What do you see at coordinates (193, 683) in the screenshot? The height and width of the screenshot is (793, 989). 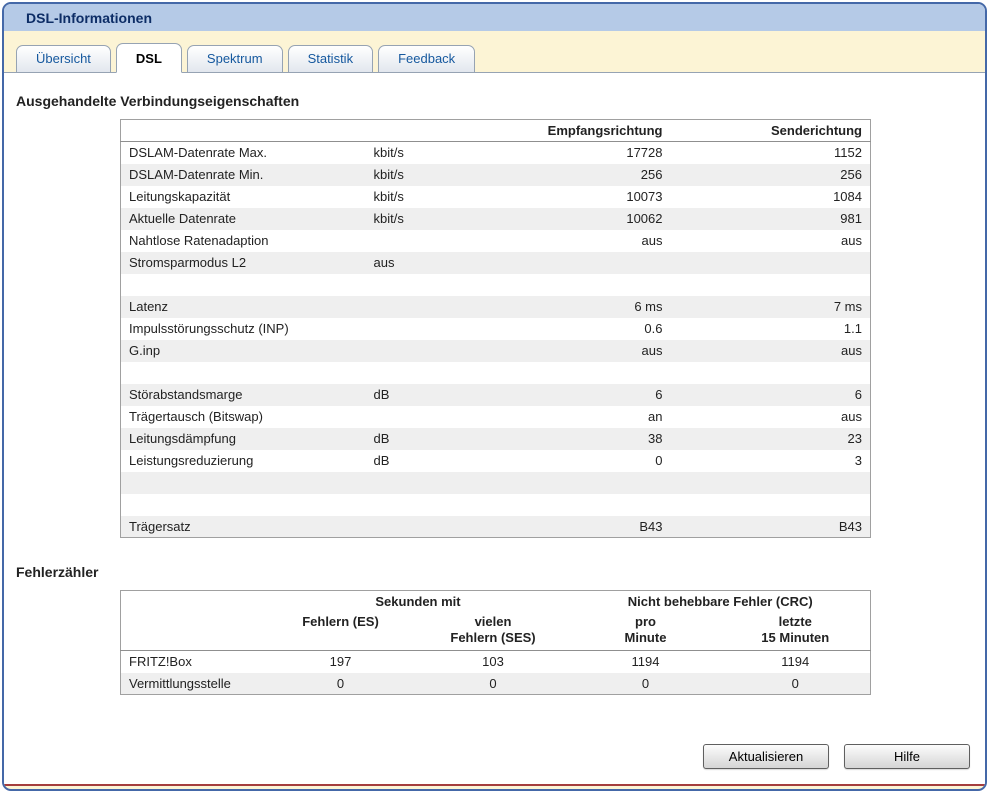 I see `table-cell: Vermittlungsstelle` at bounding box center [193, 683].